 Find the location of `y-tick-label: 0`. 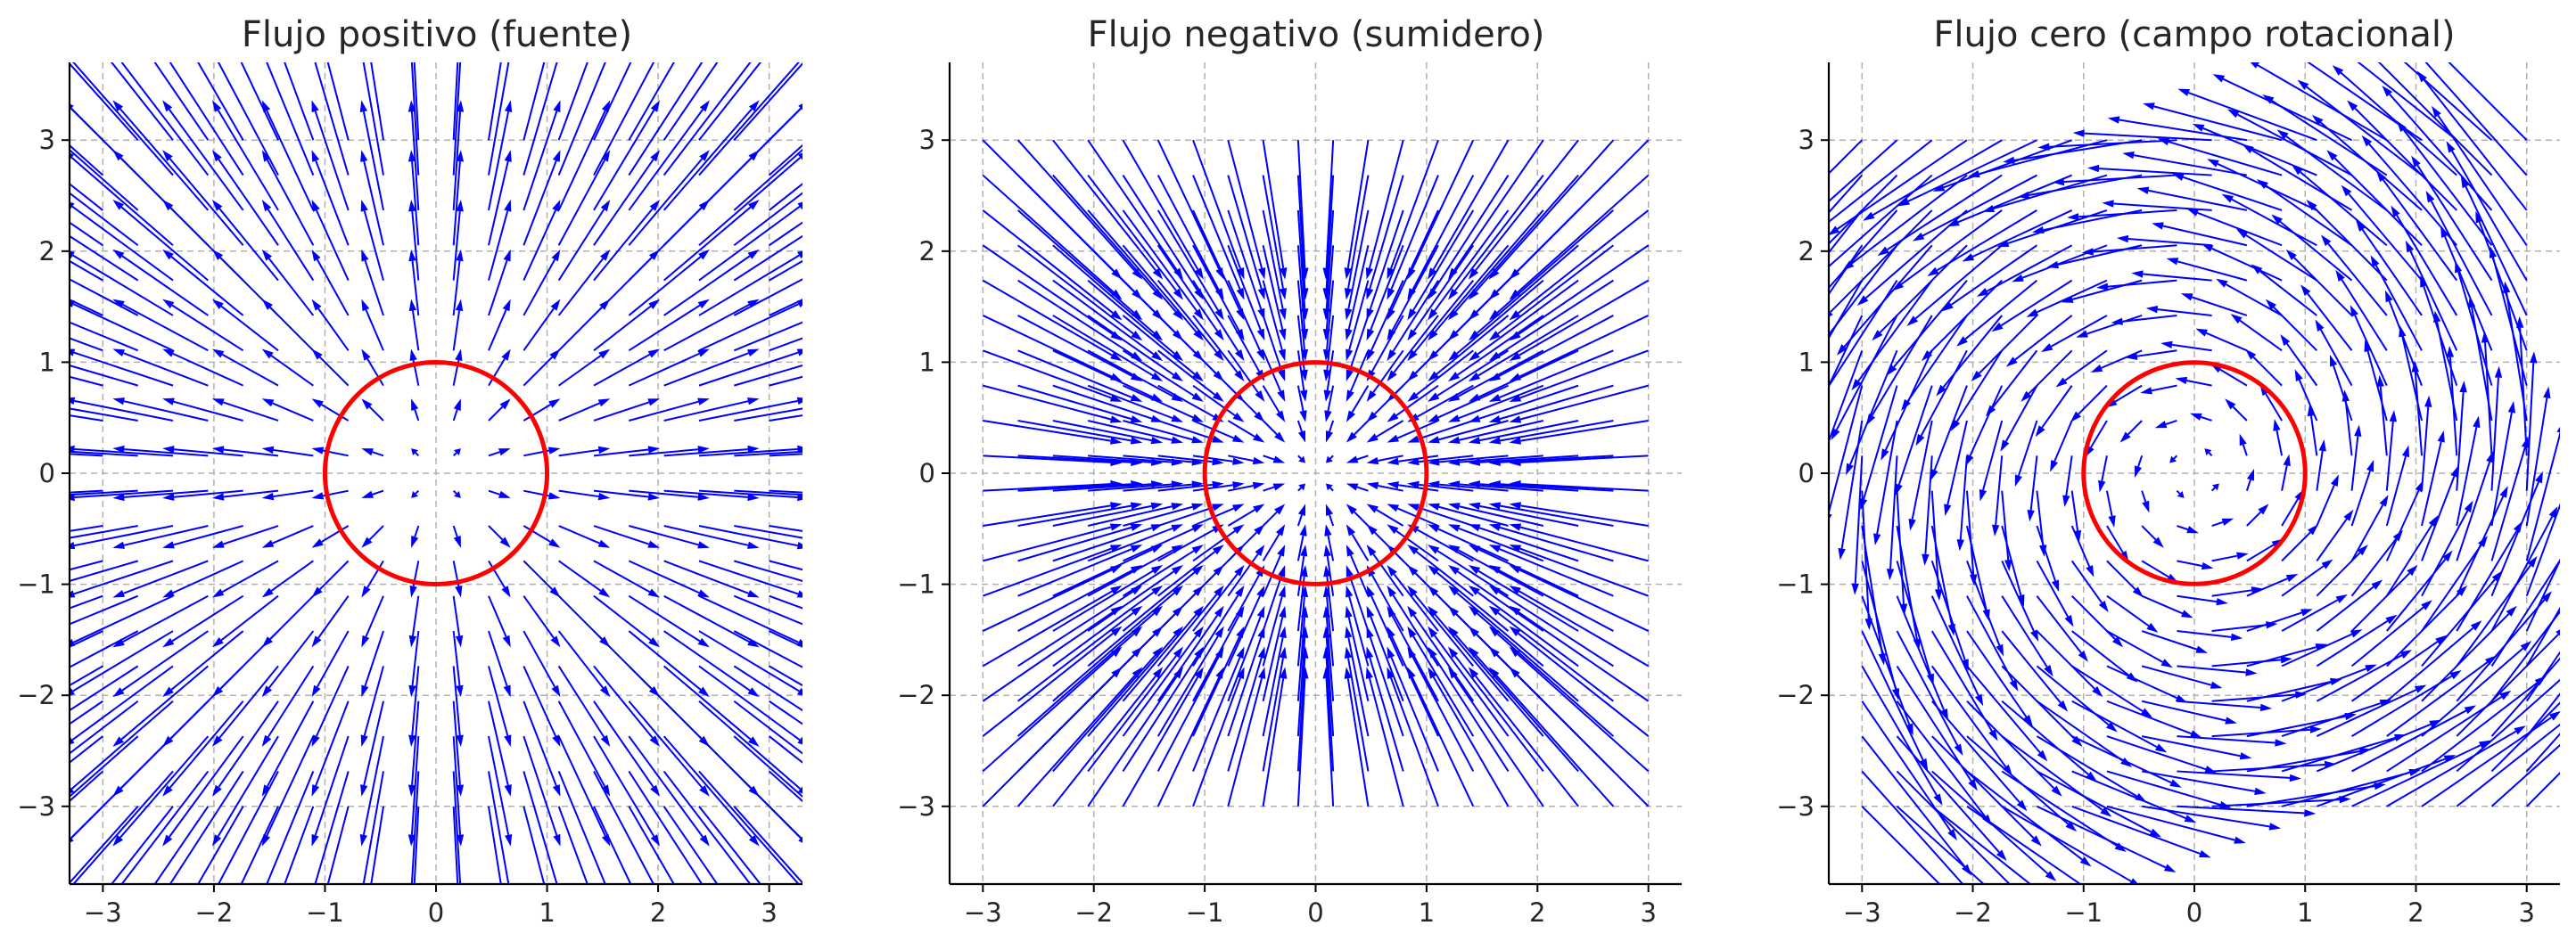

y-tick-label: 0 is located at coordinates (927, 473).